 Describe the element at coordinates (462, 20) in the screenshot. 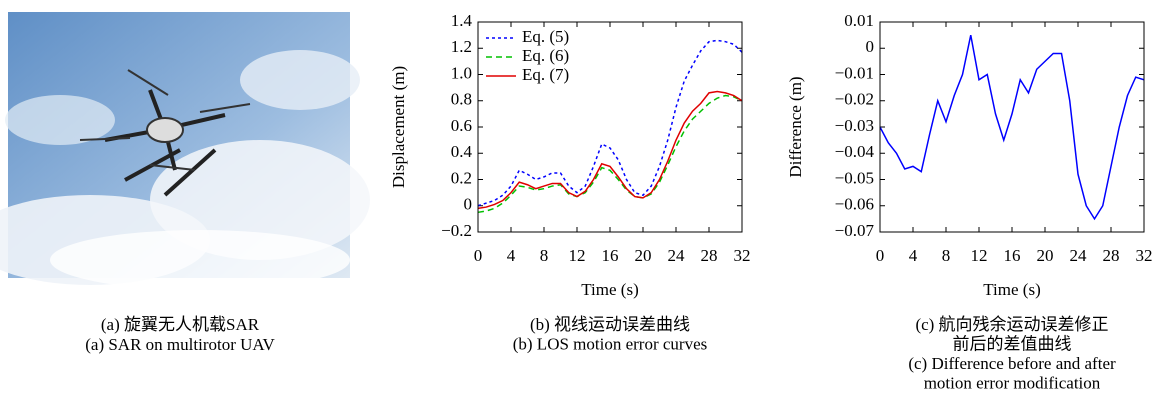

I see `y-tick-label: 1.4` at that location.